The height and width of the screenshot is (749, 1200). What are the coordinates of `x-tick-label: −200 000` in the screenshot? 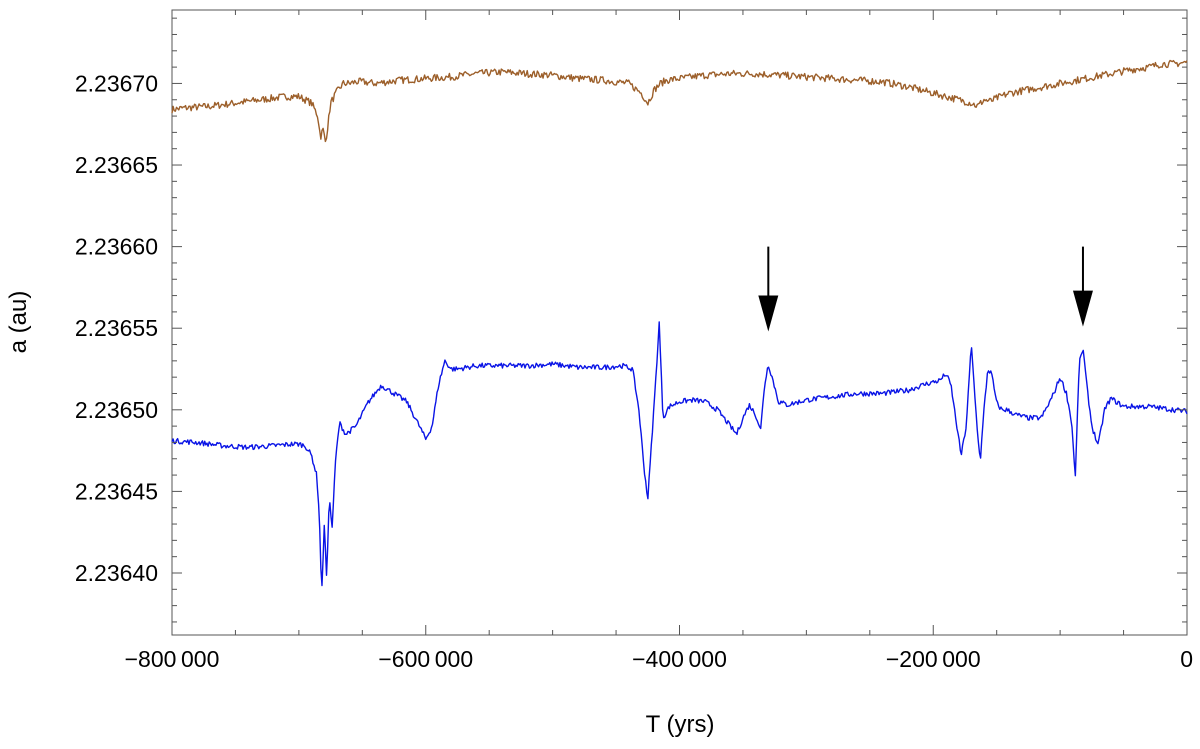 It's located at (933, 659).